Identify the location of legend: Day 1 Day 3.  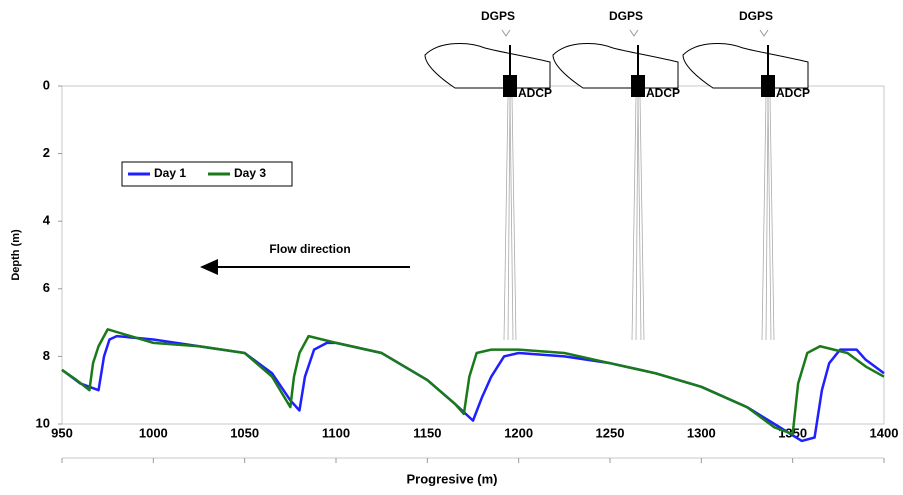
(207, 174).